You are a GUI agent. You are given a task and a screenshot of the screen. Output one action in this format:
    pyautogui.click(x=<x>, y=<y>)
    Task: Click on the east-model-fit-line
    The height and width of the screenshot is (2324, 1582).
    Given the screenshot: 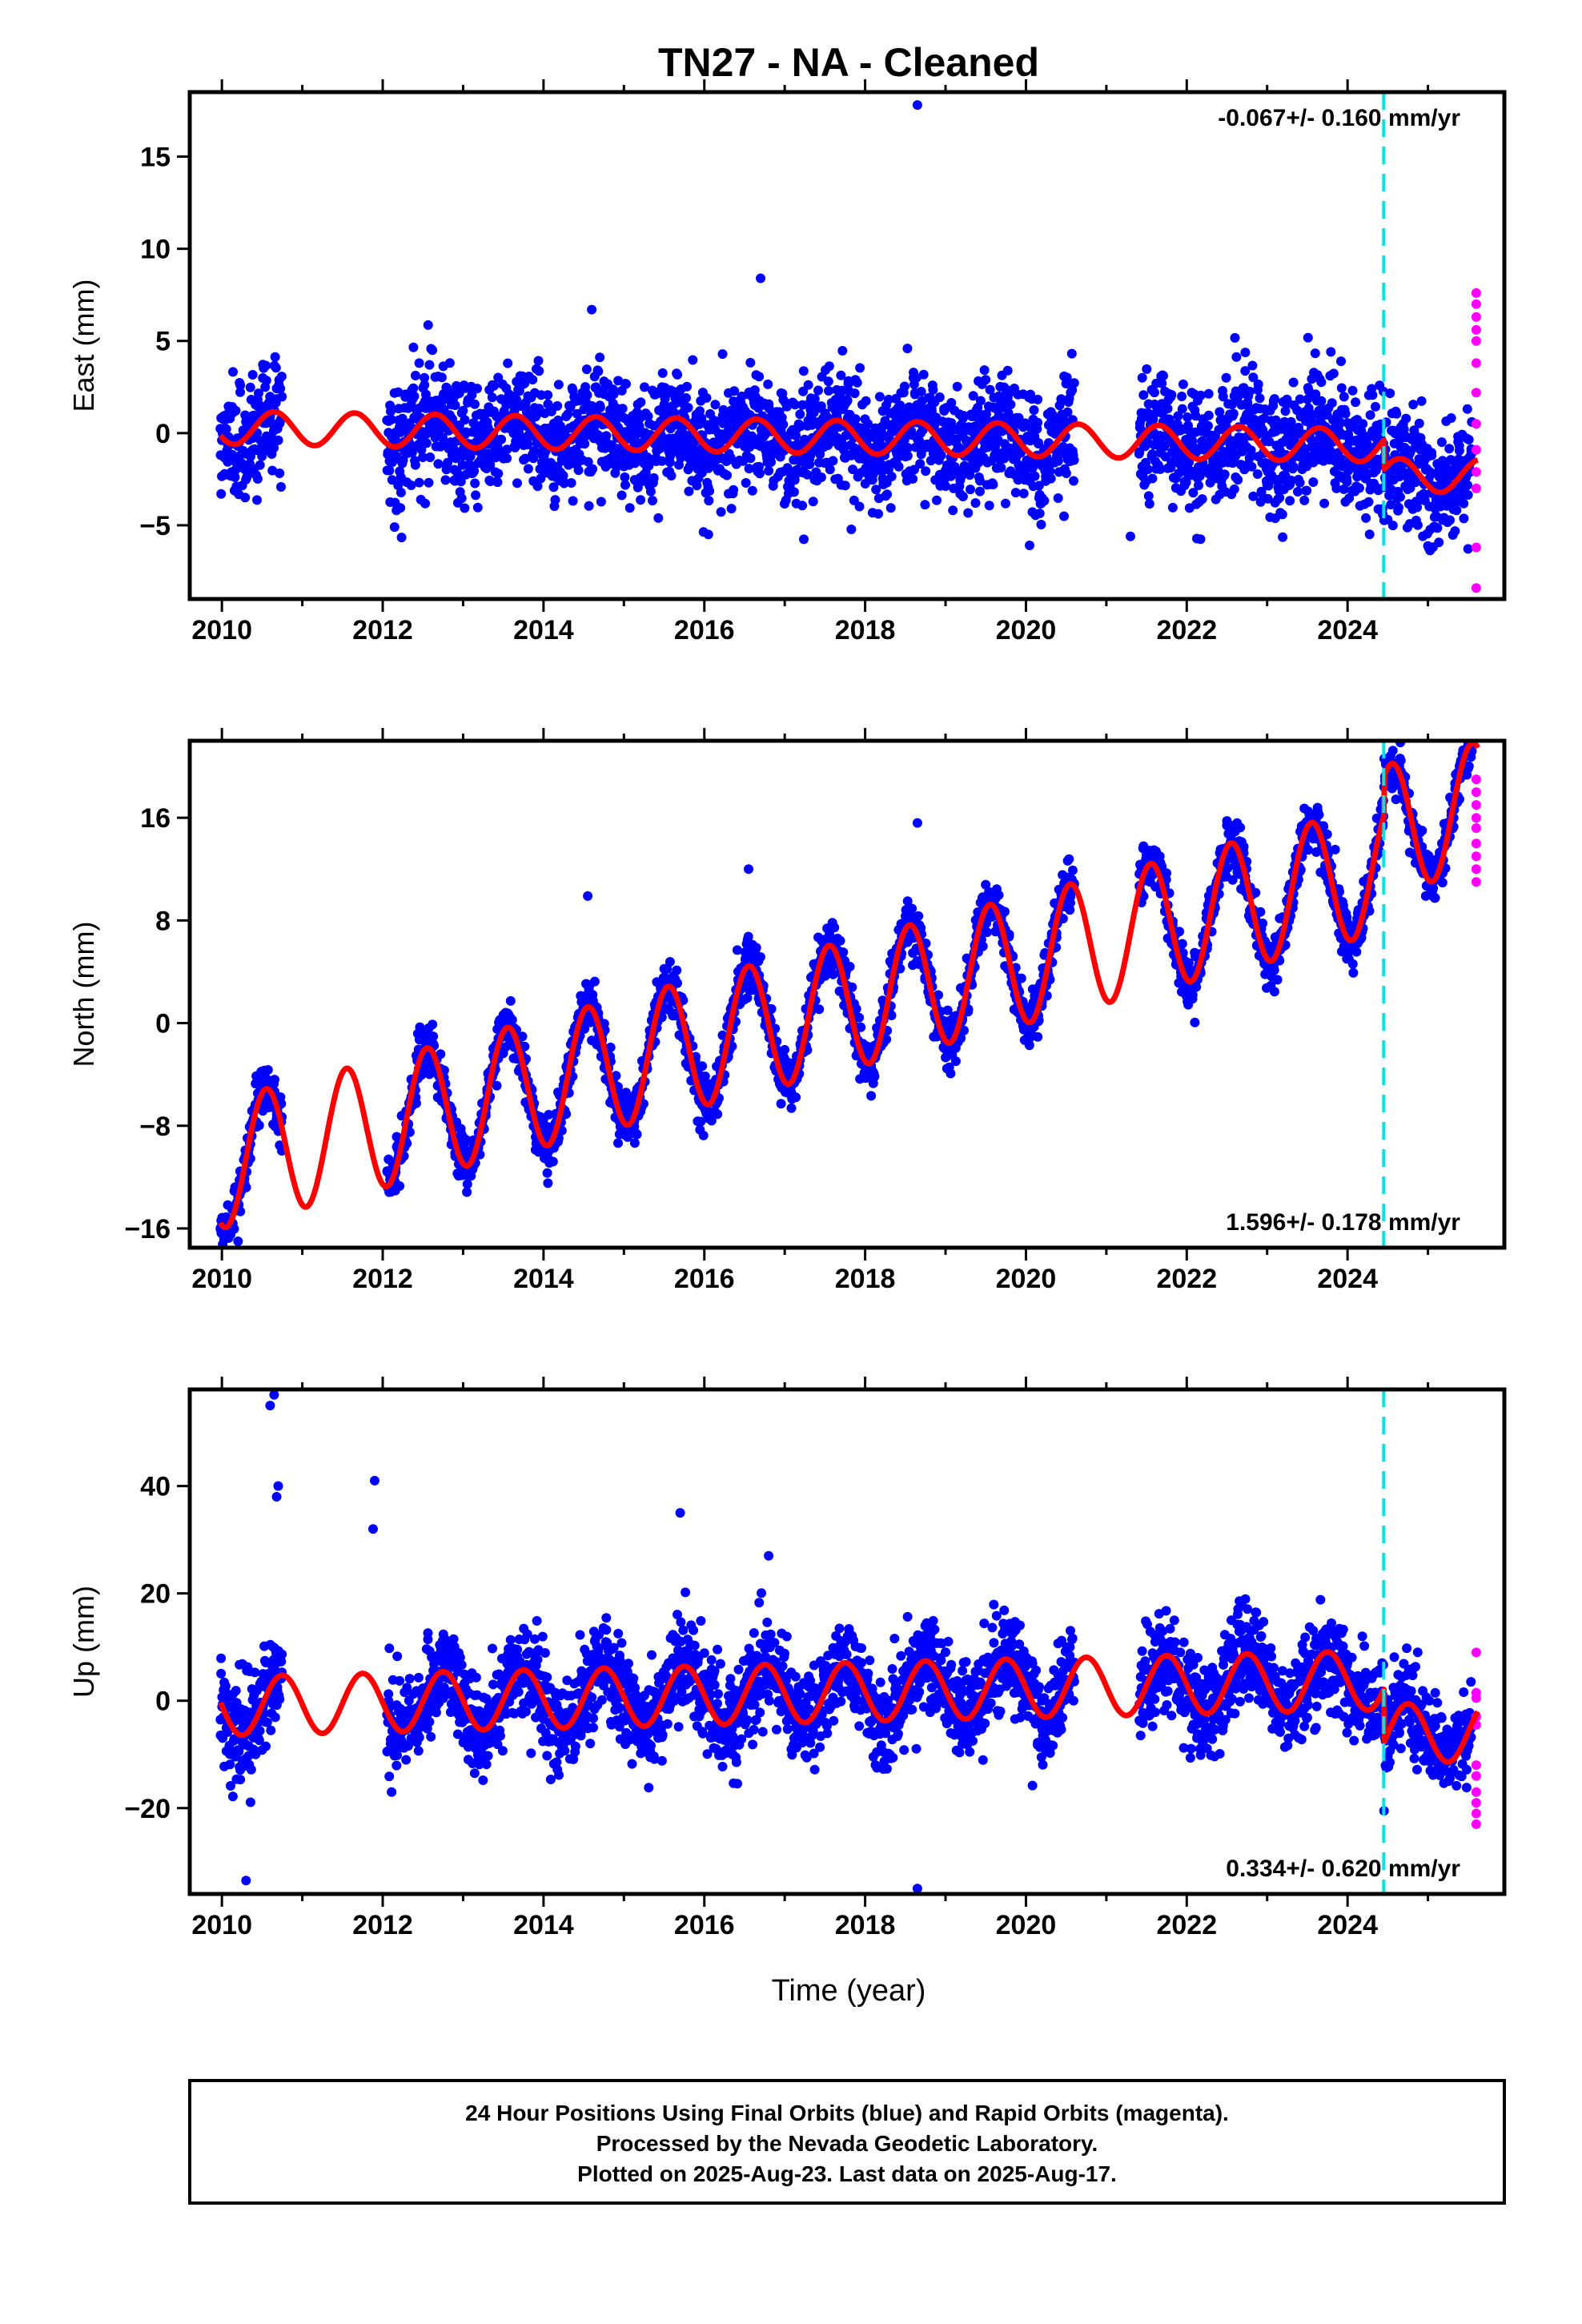 What is the action you would take?
    pyautogui.click(x=849, y=452)
    